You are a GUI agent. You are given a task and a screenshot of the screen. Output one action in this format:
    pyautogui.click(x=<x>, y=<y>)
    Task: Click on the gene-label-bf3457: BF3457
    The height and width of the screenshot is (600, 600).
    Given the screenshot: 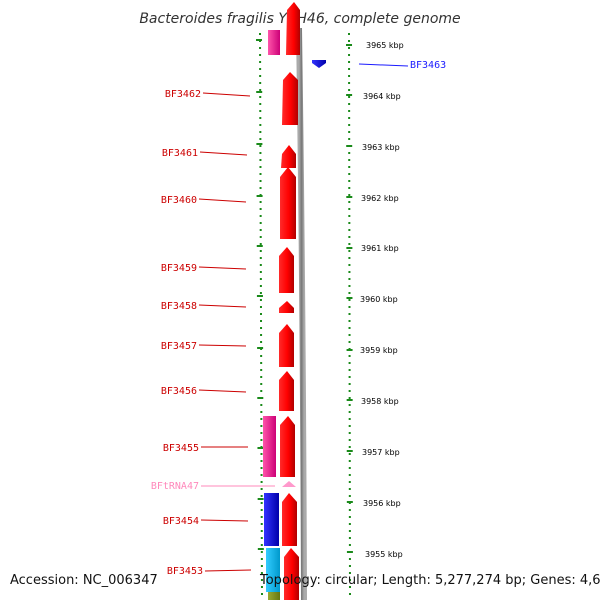 What is the action you would take?
    pyautogui.click(x=179, y=346)
    